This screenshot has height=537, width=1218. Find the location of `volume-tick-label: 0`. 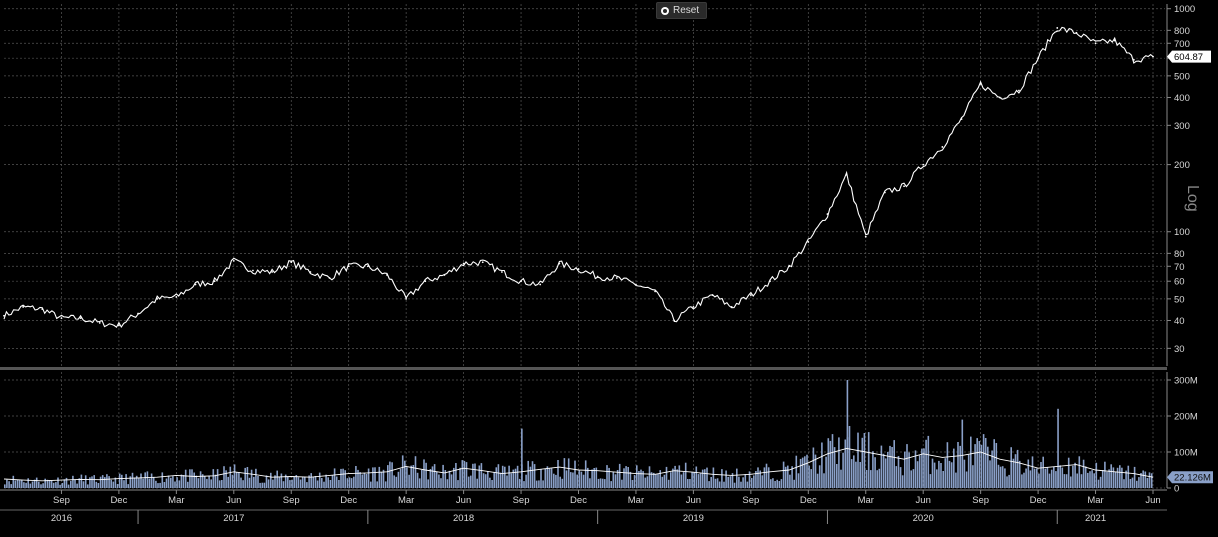

volume-tick-label: 0 is located at coordinates (1176, 489).